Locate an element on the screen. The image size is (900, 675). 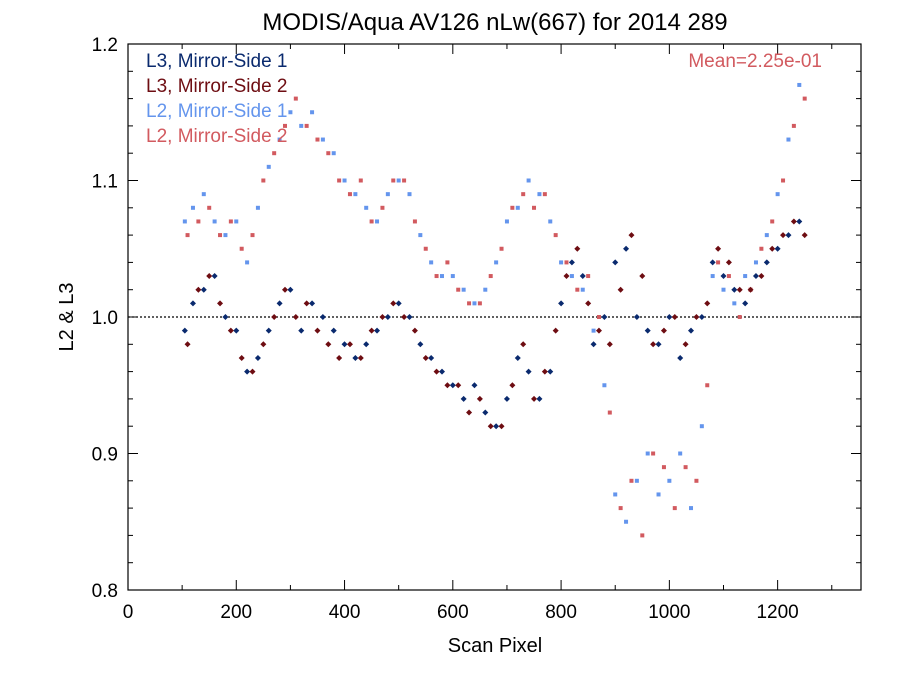
y-tick-label: 0.8 is located at coordinates (105, 591).